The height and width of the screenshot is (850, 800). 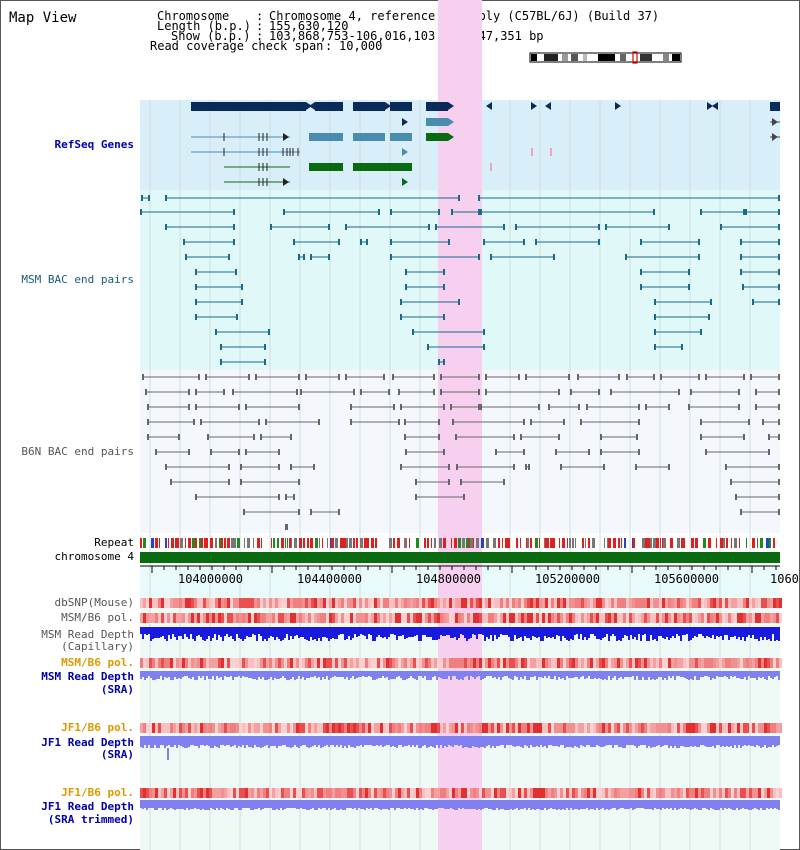 I want to click on label-refseq-genes: RefSeq Genes, so click(x=94, y=144).